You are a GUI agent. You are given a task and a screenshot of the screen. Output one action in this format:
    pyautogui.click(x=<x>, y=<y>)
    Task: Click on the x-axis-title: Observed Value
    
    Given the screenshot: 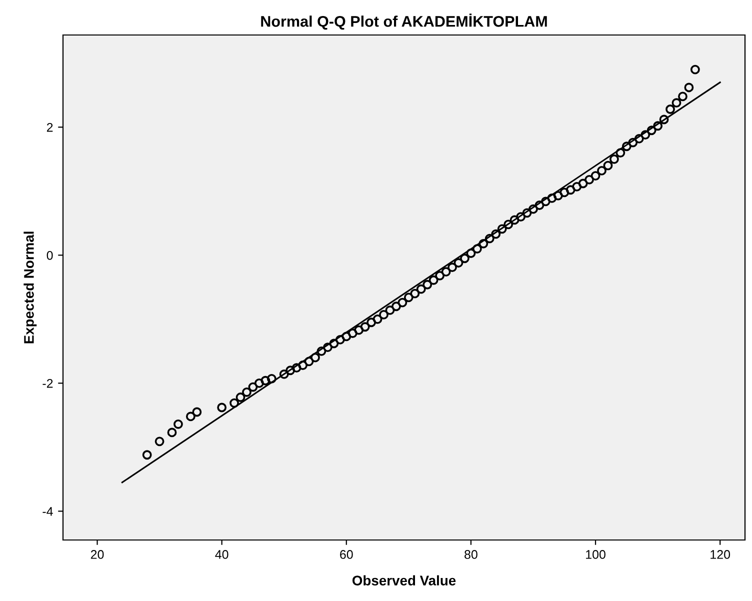 What is the action you would take?
    pyautogui.click(x=404, y=580)
    